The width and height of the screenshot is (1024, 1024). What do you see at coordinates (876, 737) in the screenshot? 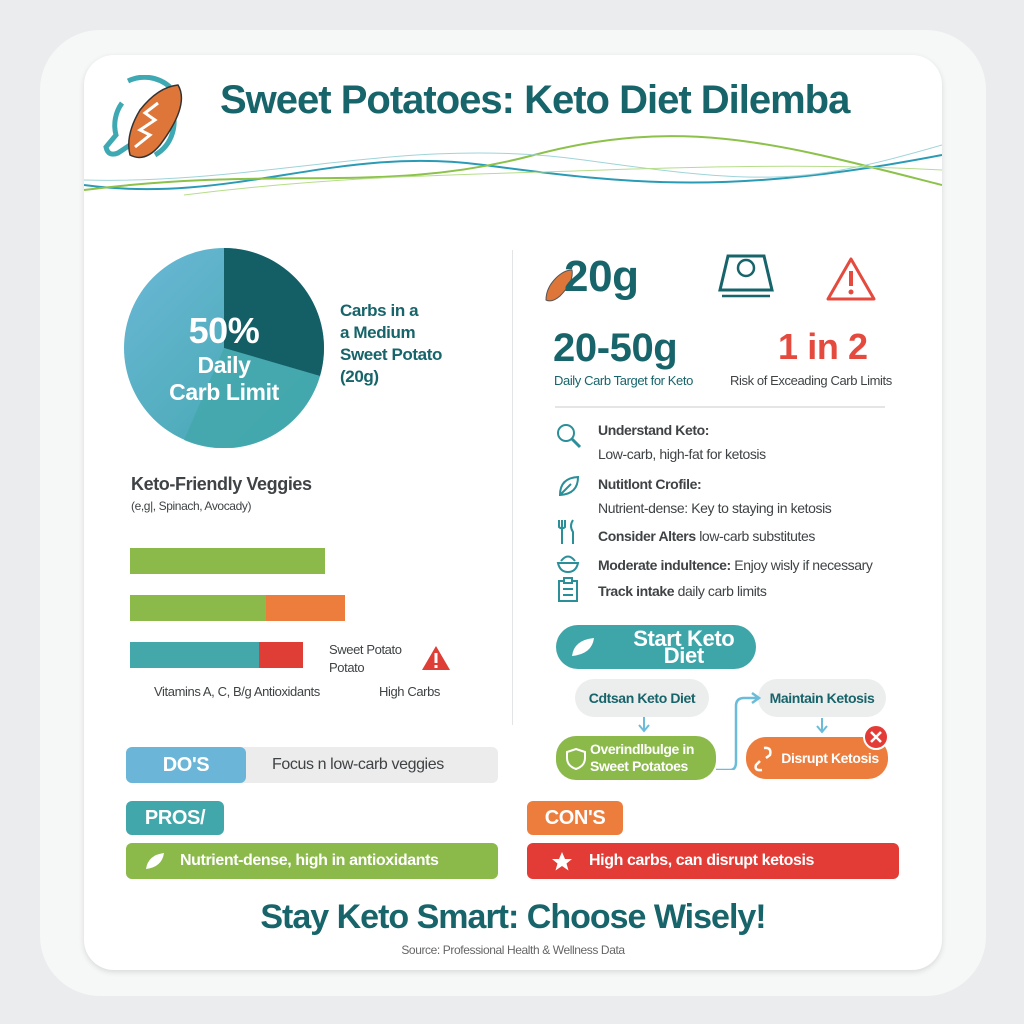
I see `close-icon` at bounding box center [876, 737].